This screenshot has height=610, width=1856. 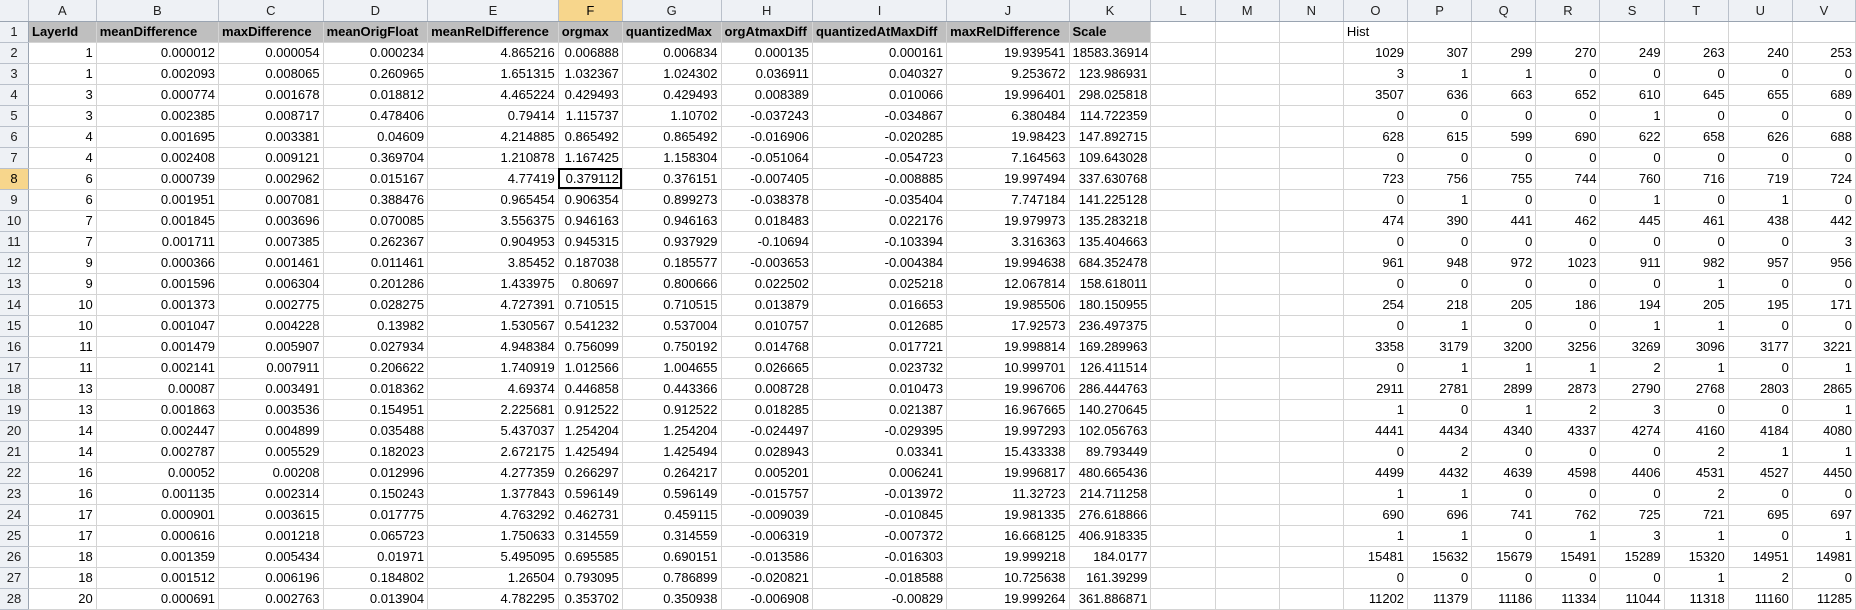 I want to click on data-cell: 0.459115, so click(x=672, y=515).